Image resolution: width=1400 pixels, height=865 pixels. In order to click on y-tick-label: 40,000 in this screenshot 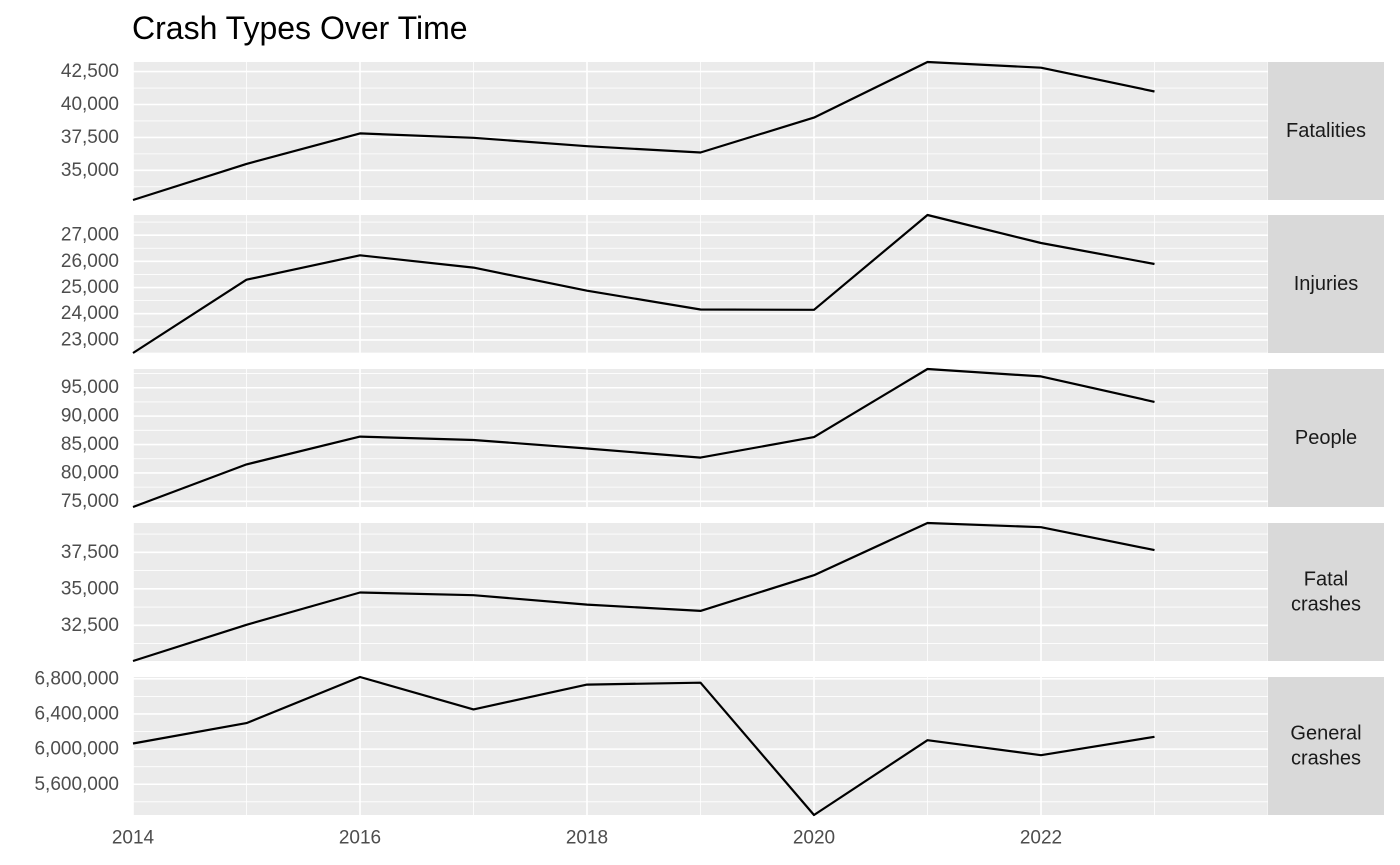, I will do `click(90, 104)`.